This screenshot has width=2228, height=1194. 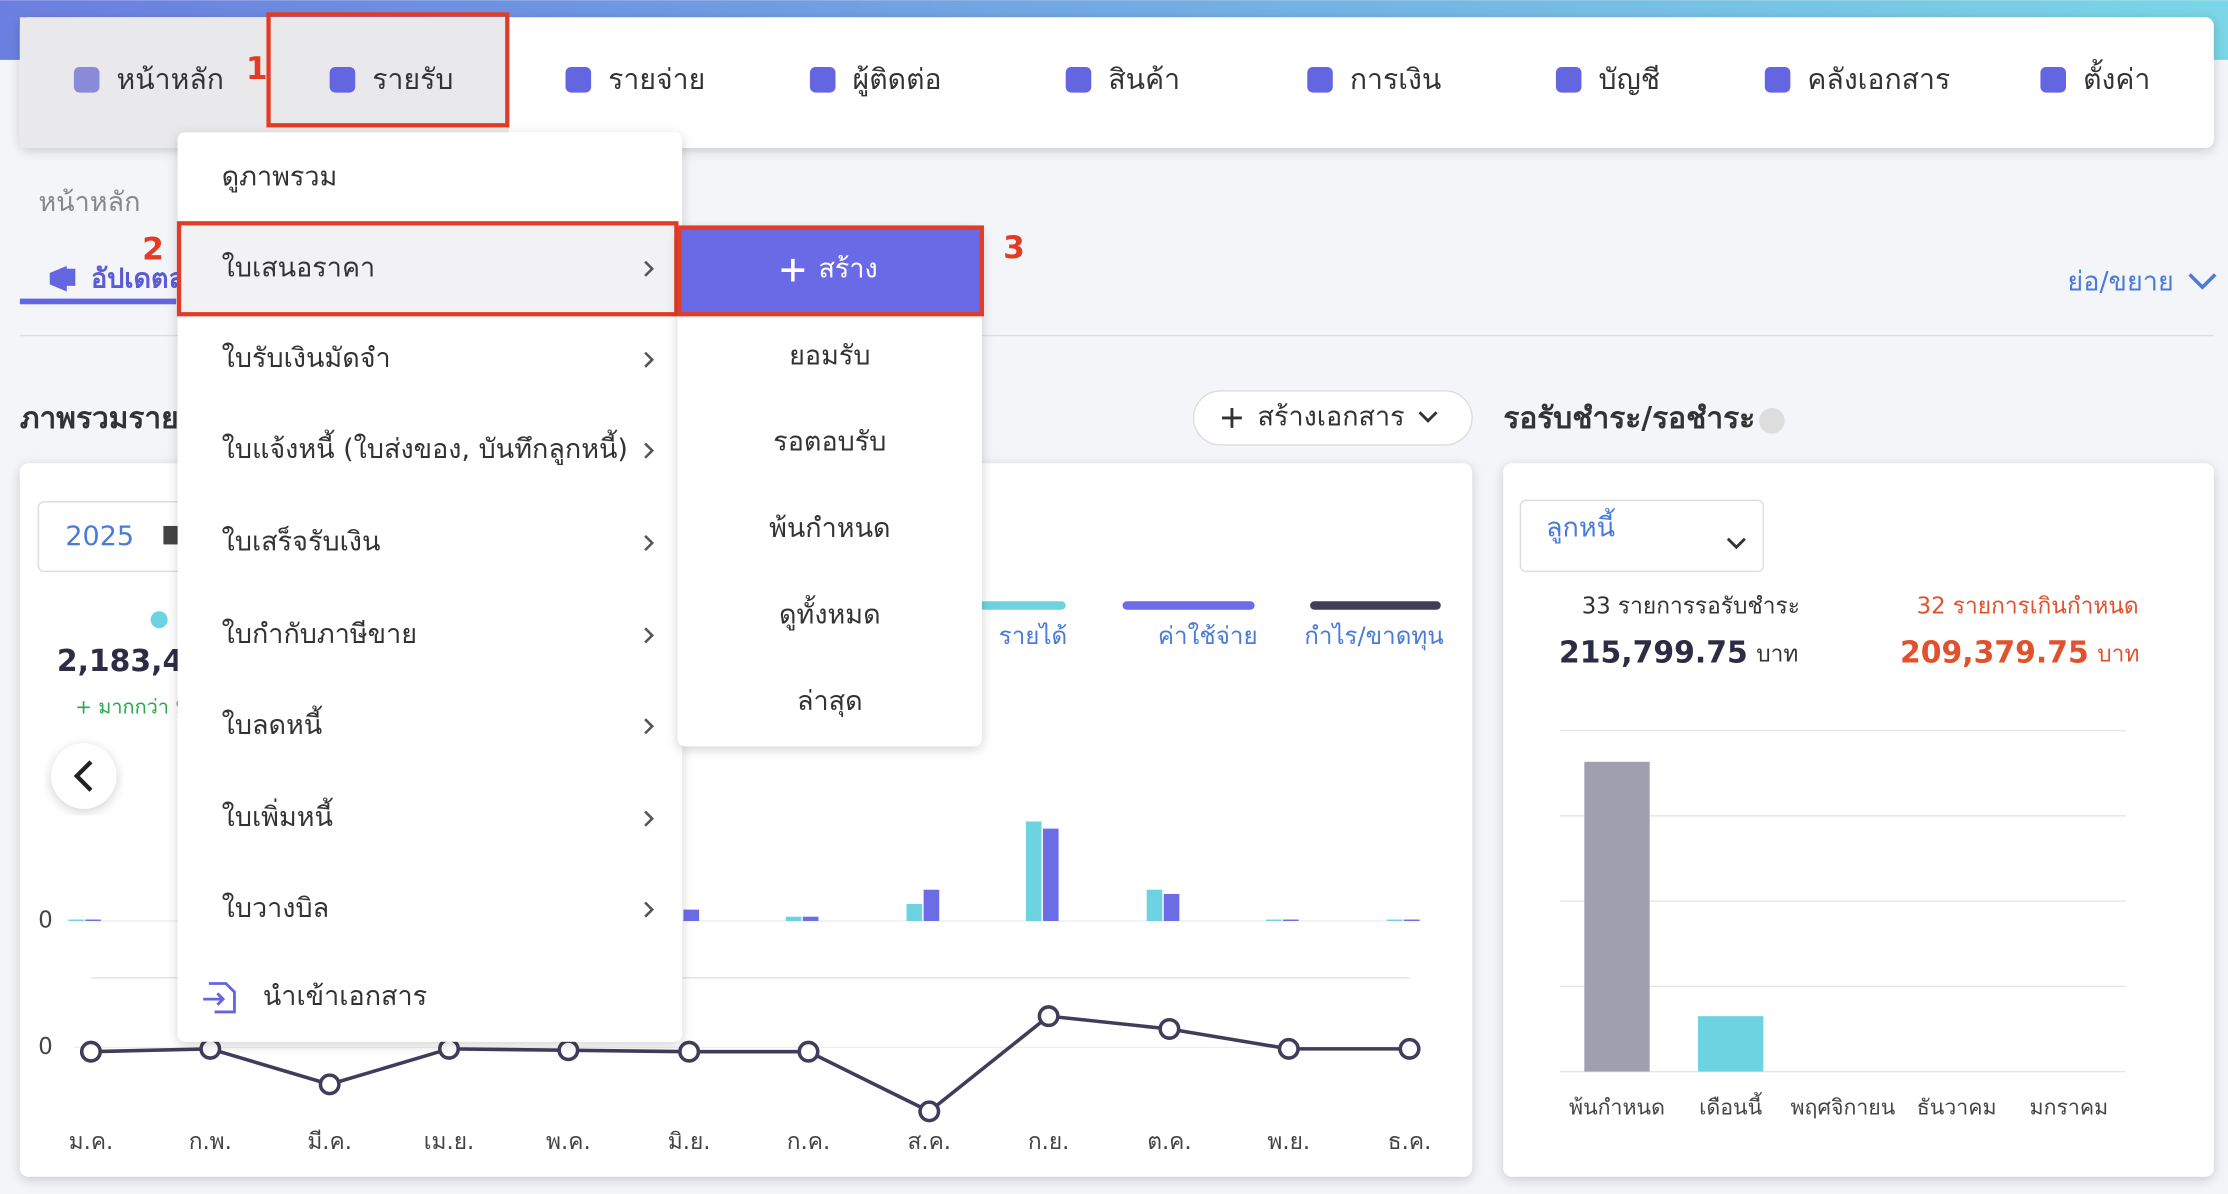 What do you see at coordinates (656, 79) in the screenshot?
I see `nav-item: รายจ่าย` at bounding box center [656, 79].